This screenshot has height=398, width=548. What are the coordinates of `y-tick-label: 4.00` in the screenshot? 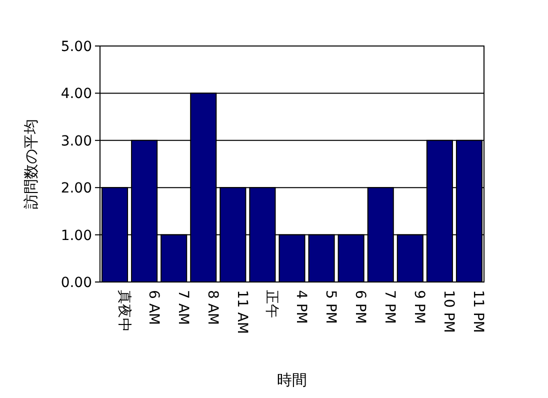 It's located at (76, 94).